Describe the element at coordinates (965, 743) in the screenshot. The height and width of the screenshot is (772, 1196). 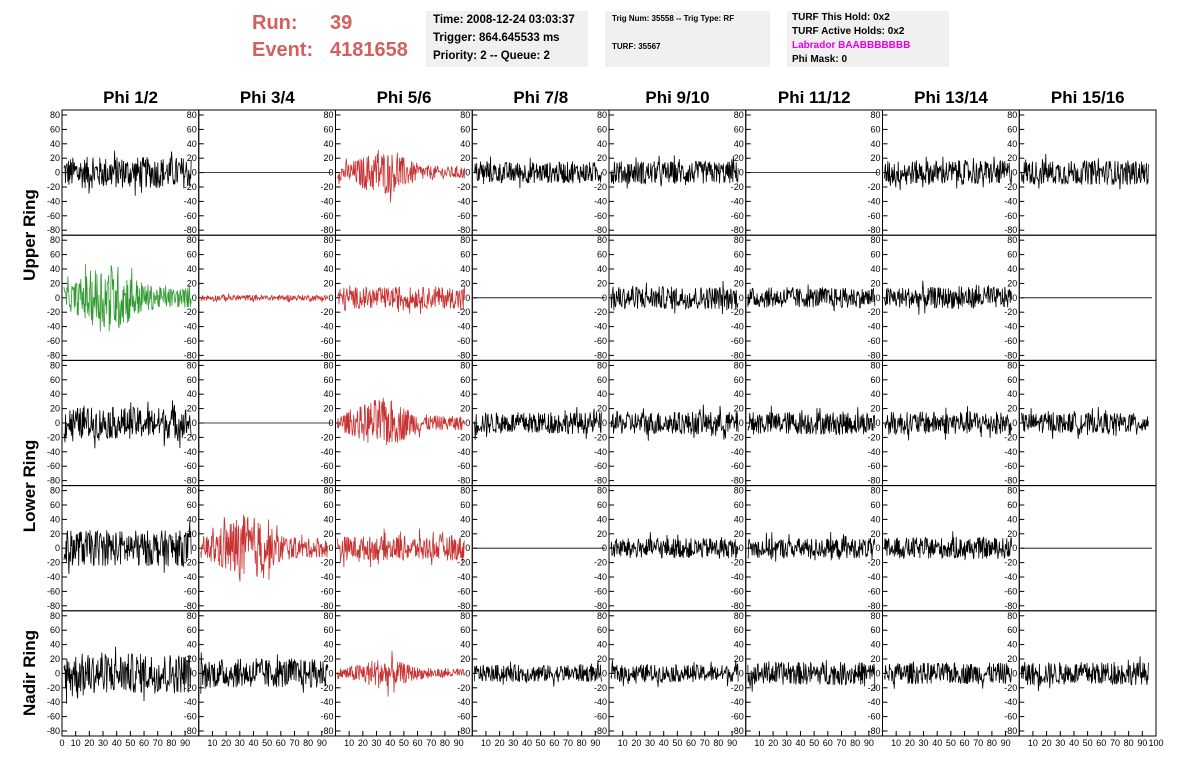
I see `x-tick-label: 60` at that location.